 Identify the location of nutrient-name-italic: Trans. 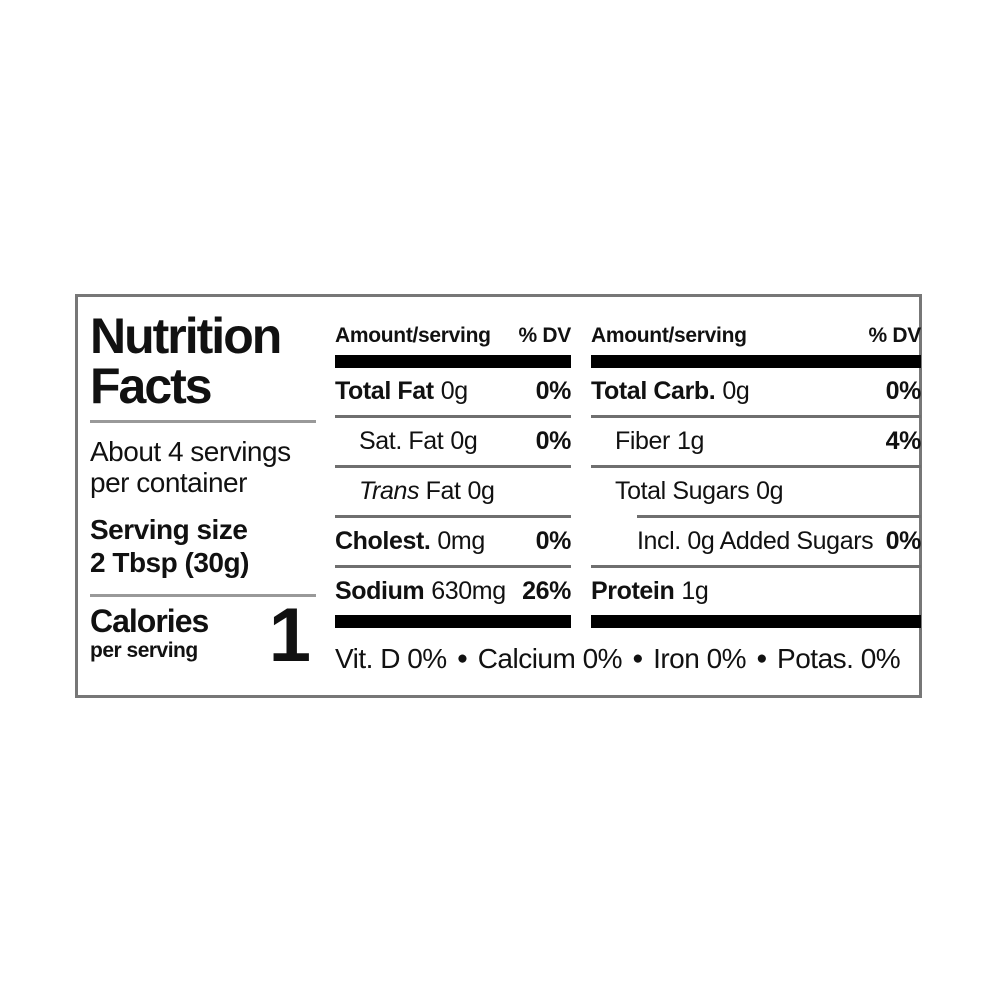
(389, 491).